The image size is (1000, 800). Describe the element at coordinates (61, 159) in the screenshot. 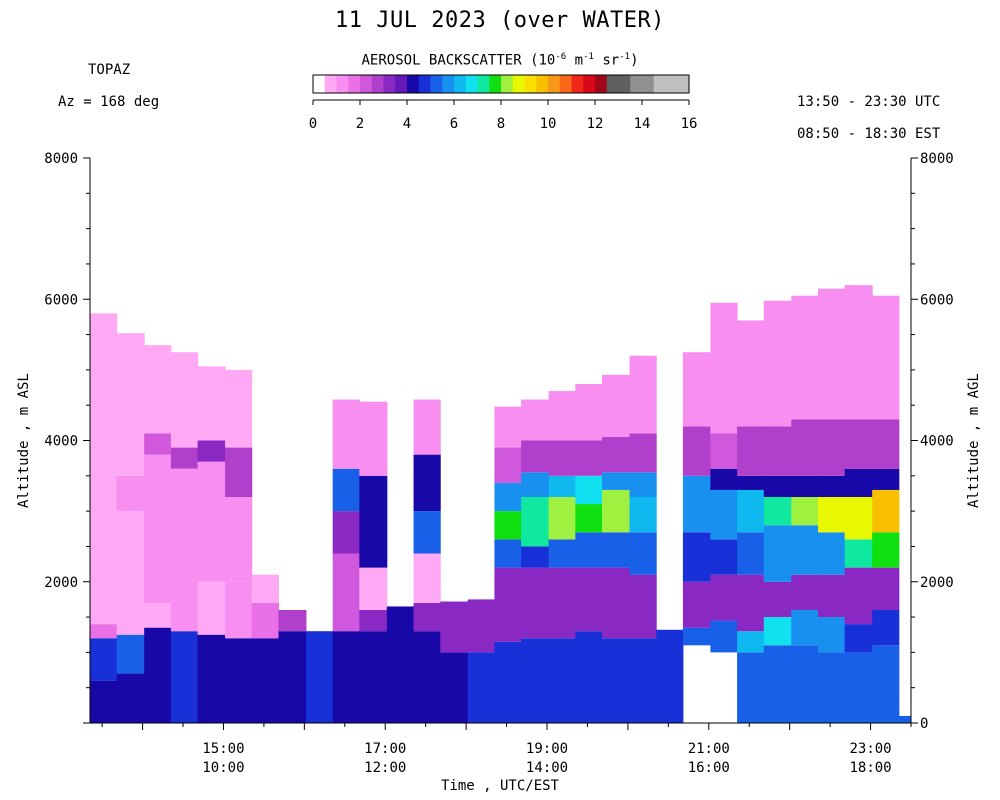

I see `y-tick-label-left: 8000` at that location.